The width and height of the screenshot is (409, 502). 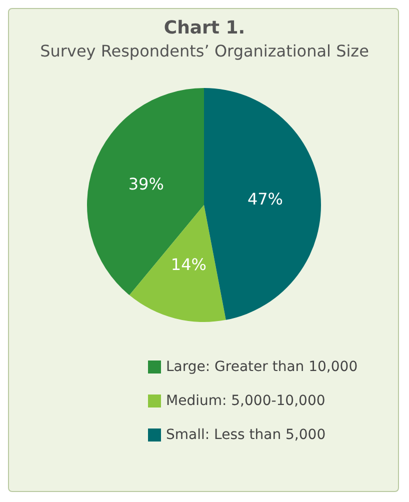 I want to click on data-label: 14%, so click(x=188, y=264).